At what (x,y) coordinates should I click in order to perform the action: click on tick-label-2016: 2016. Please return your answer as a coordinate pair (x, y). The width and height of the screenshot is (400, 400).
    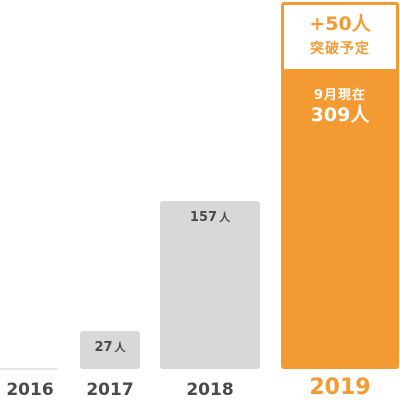
    Looking at the image, I should click on (29, 390).